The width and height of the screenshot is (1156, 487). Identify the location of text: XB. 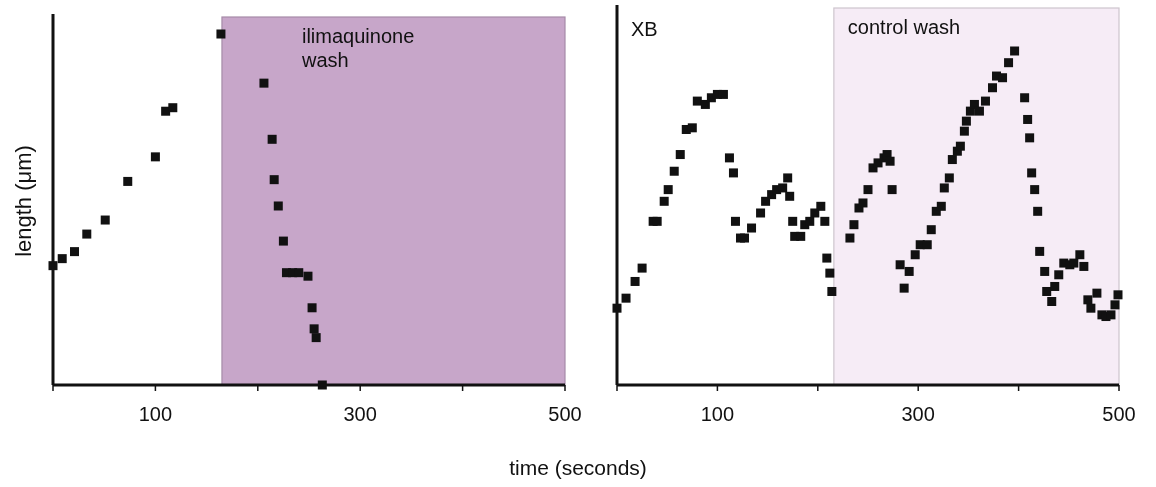
(644, 29).